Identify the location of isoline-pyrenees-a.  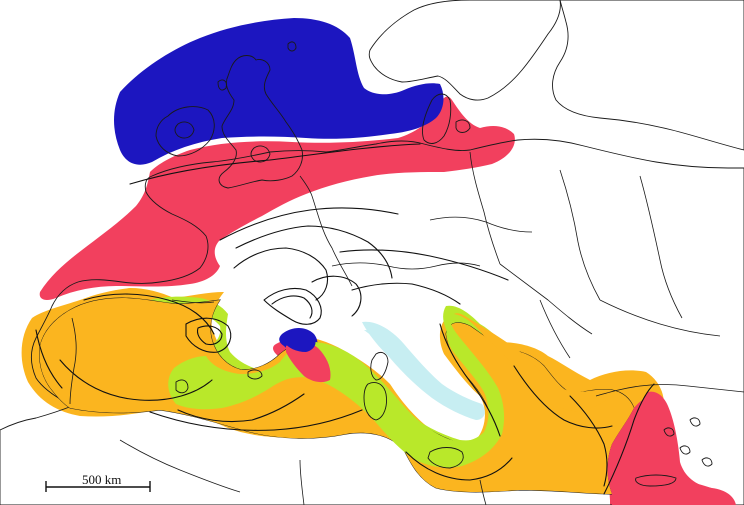
(208, 335).